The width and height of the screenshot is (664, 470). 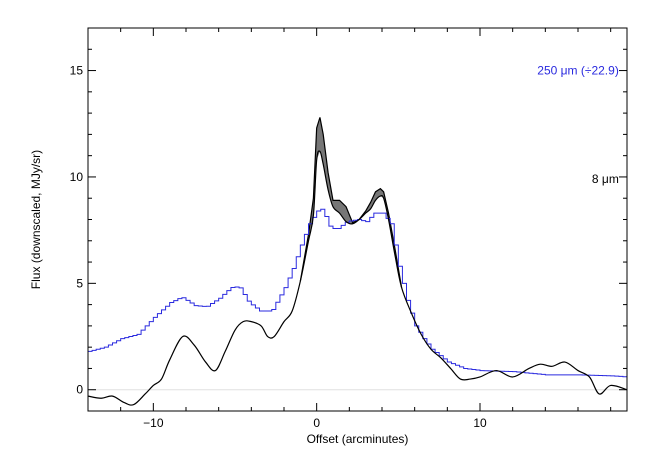 What do you see at coordinates (79, 390) in the screenshot?
I see `y-tick-label: 0` at bounding box center [79, 390].